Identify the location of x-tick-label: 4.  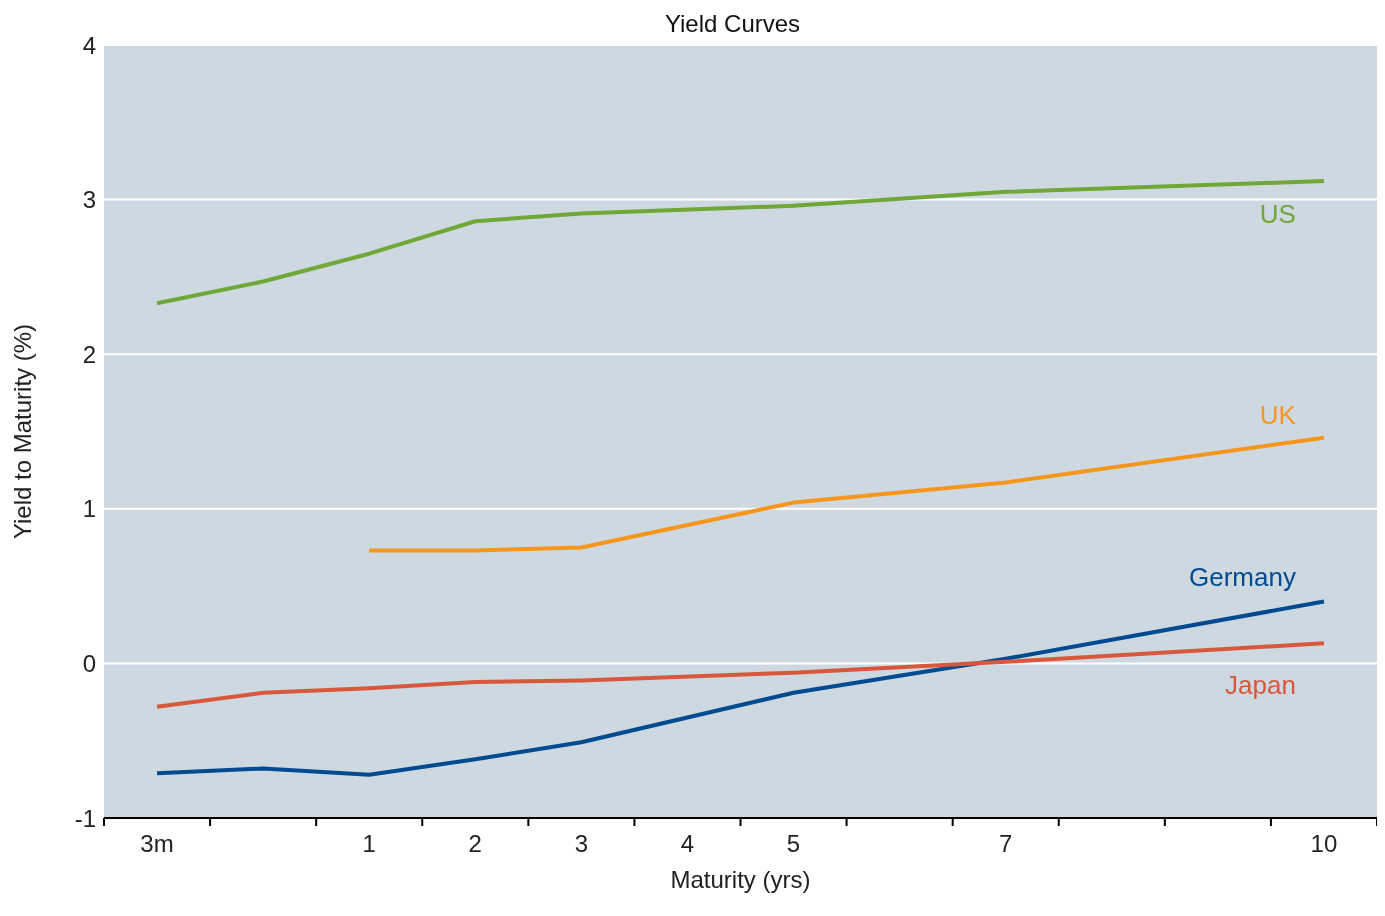
(687, 843).